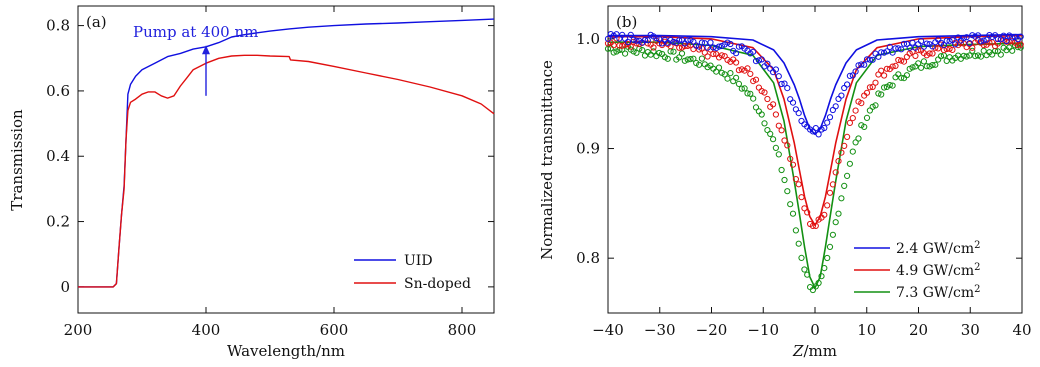 This screenshot has width=1040, height=367. What do you see at coordinates (918, 330) in the screenshot?
I see `x-tick-label-b: 20` at bounding box center [918, 330].